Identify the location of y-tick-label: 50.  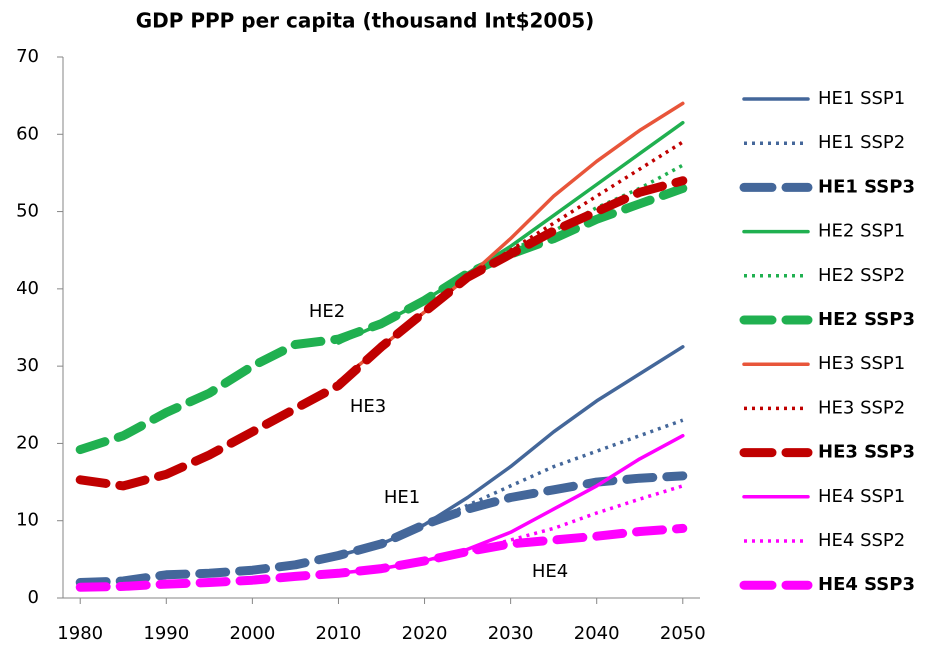
(27, 211).